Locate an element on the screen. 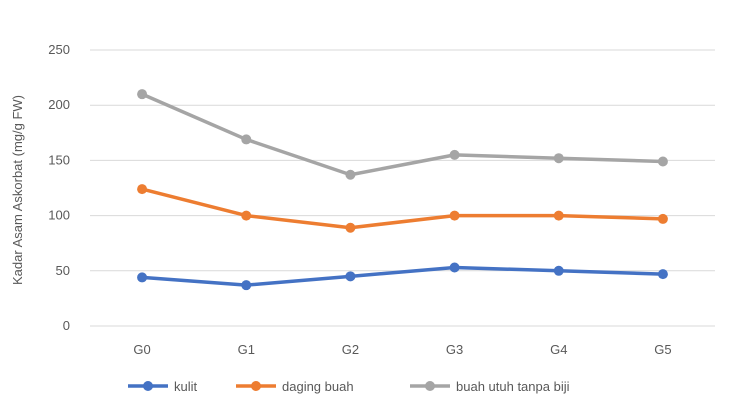  x-tick-label: G1 is located at coordinates (246, 349).